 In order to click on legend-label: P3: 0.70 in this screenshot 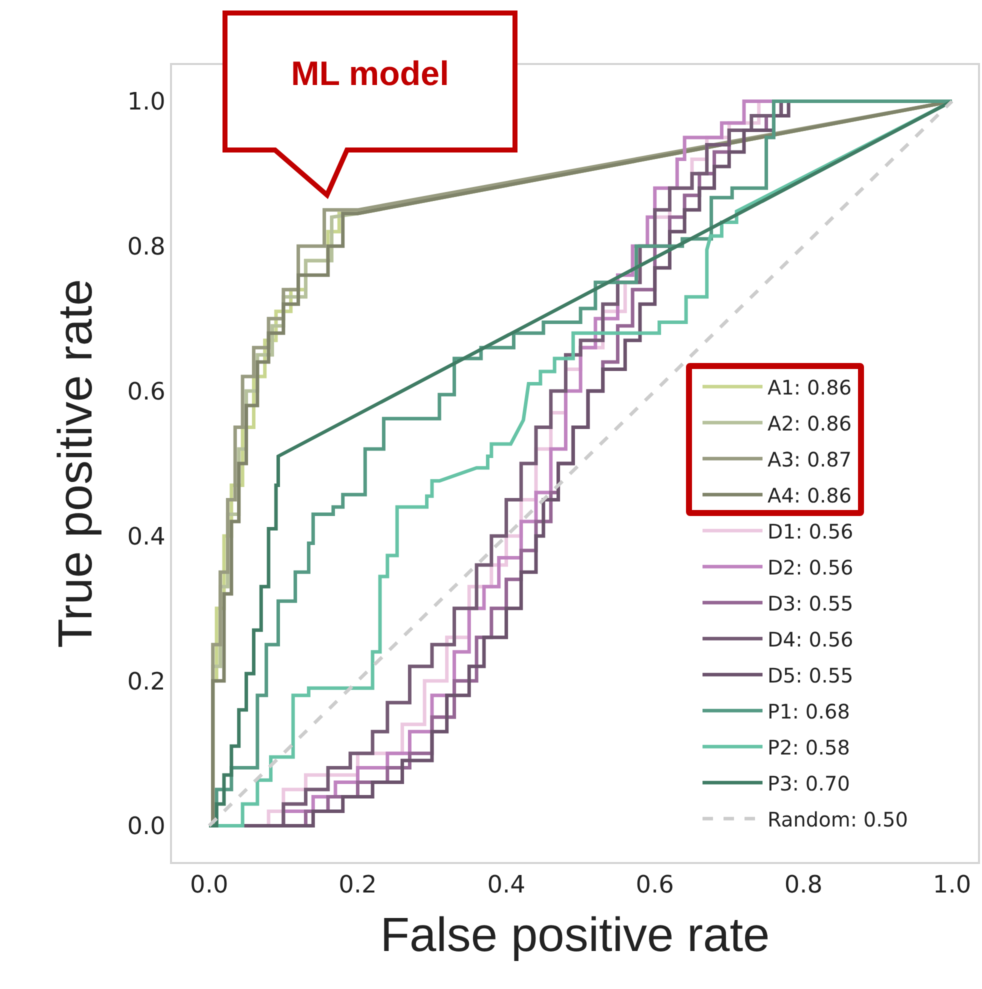, I will do `click(809, 783)`.